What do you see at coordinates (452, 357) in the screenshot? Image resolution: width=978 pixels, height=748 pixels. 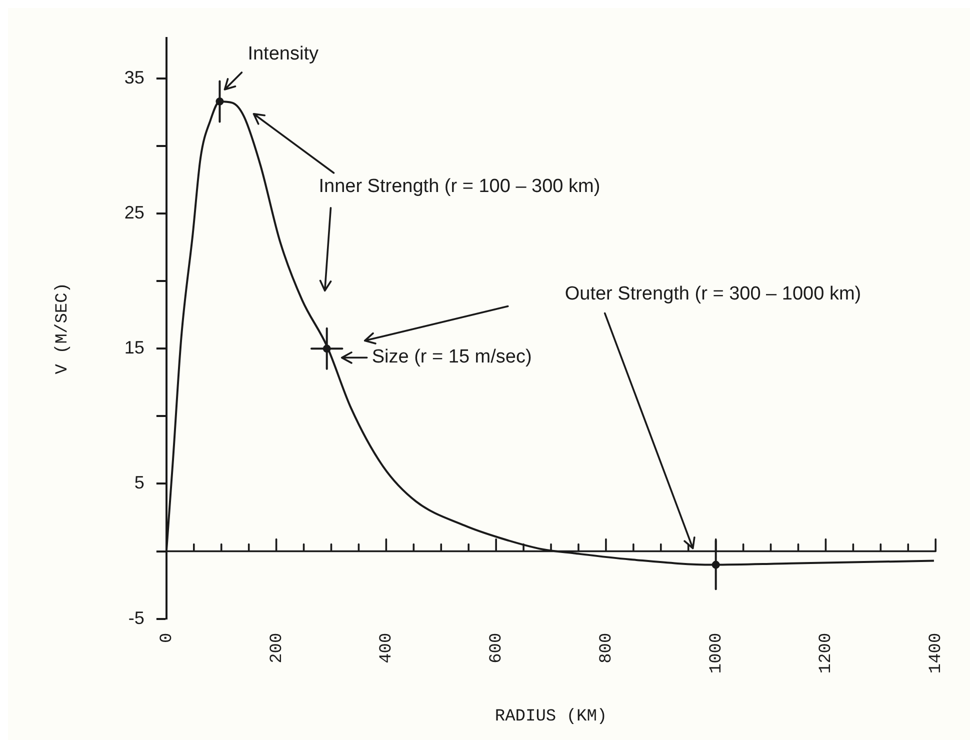 I see `annotation: Size (r = 15 m/sec)` at bounding box center [452, 357].